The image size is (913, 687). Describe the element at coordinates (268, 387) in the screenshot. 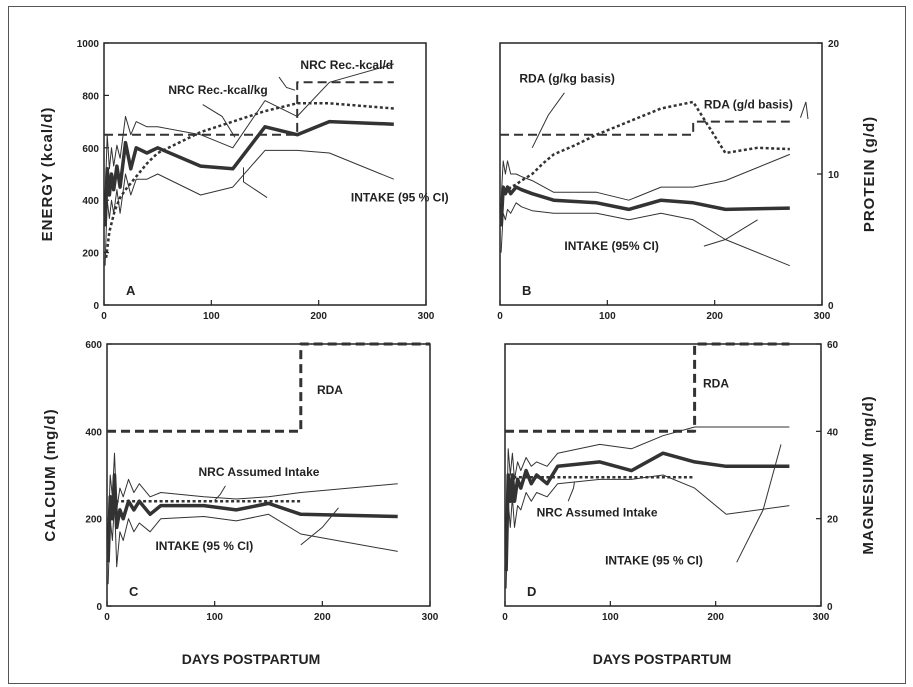

I see `panel-c-series-rda` at that location.